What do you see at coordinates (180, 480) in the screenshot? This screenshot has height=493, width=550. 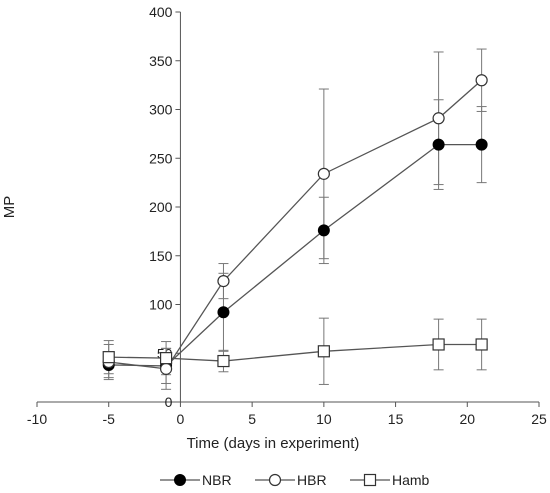 I see `legend-marker-nbr` at bounding box center [180, 480].